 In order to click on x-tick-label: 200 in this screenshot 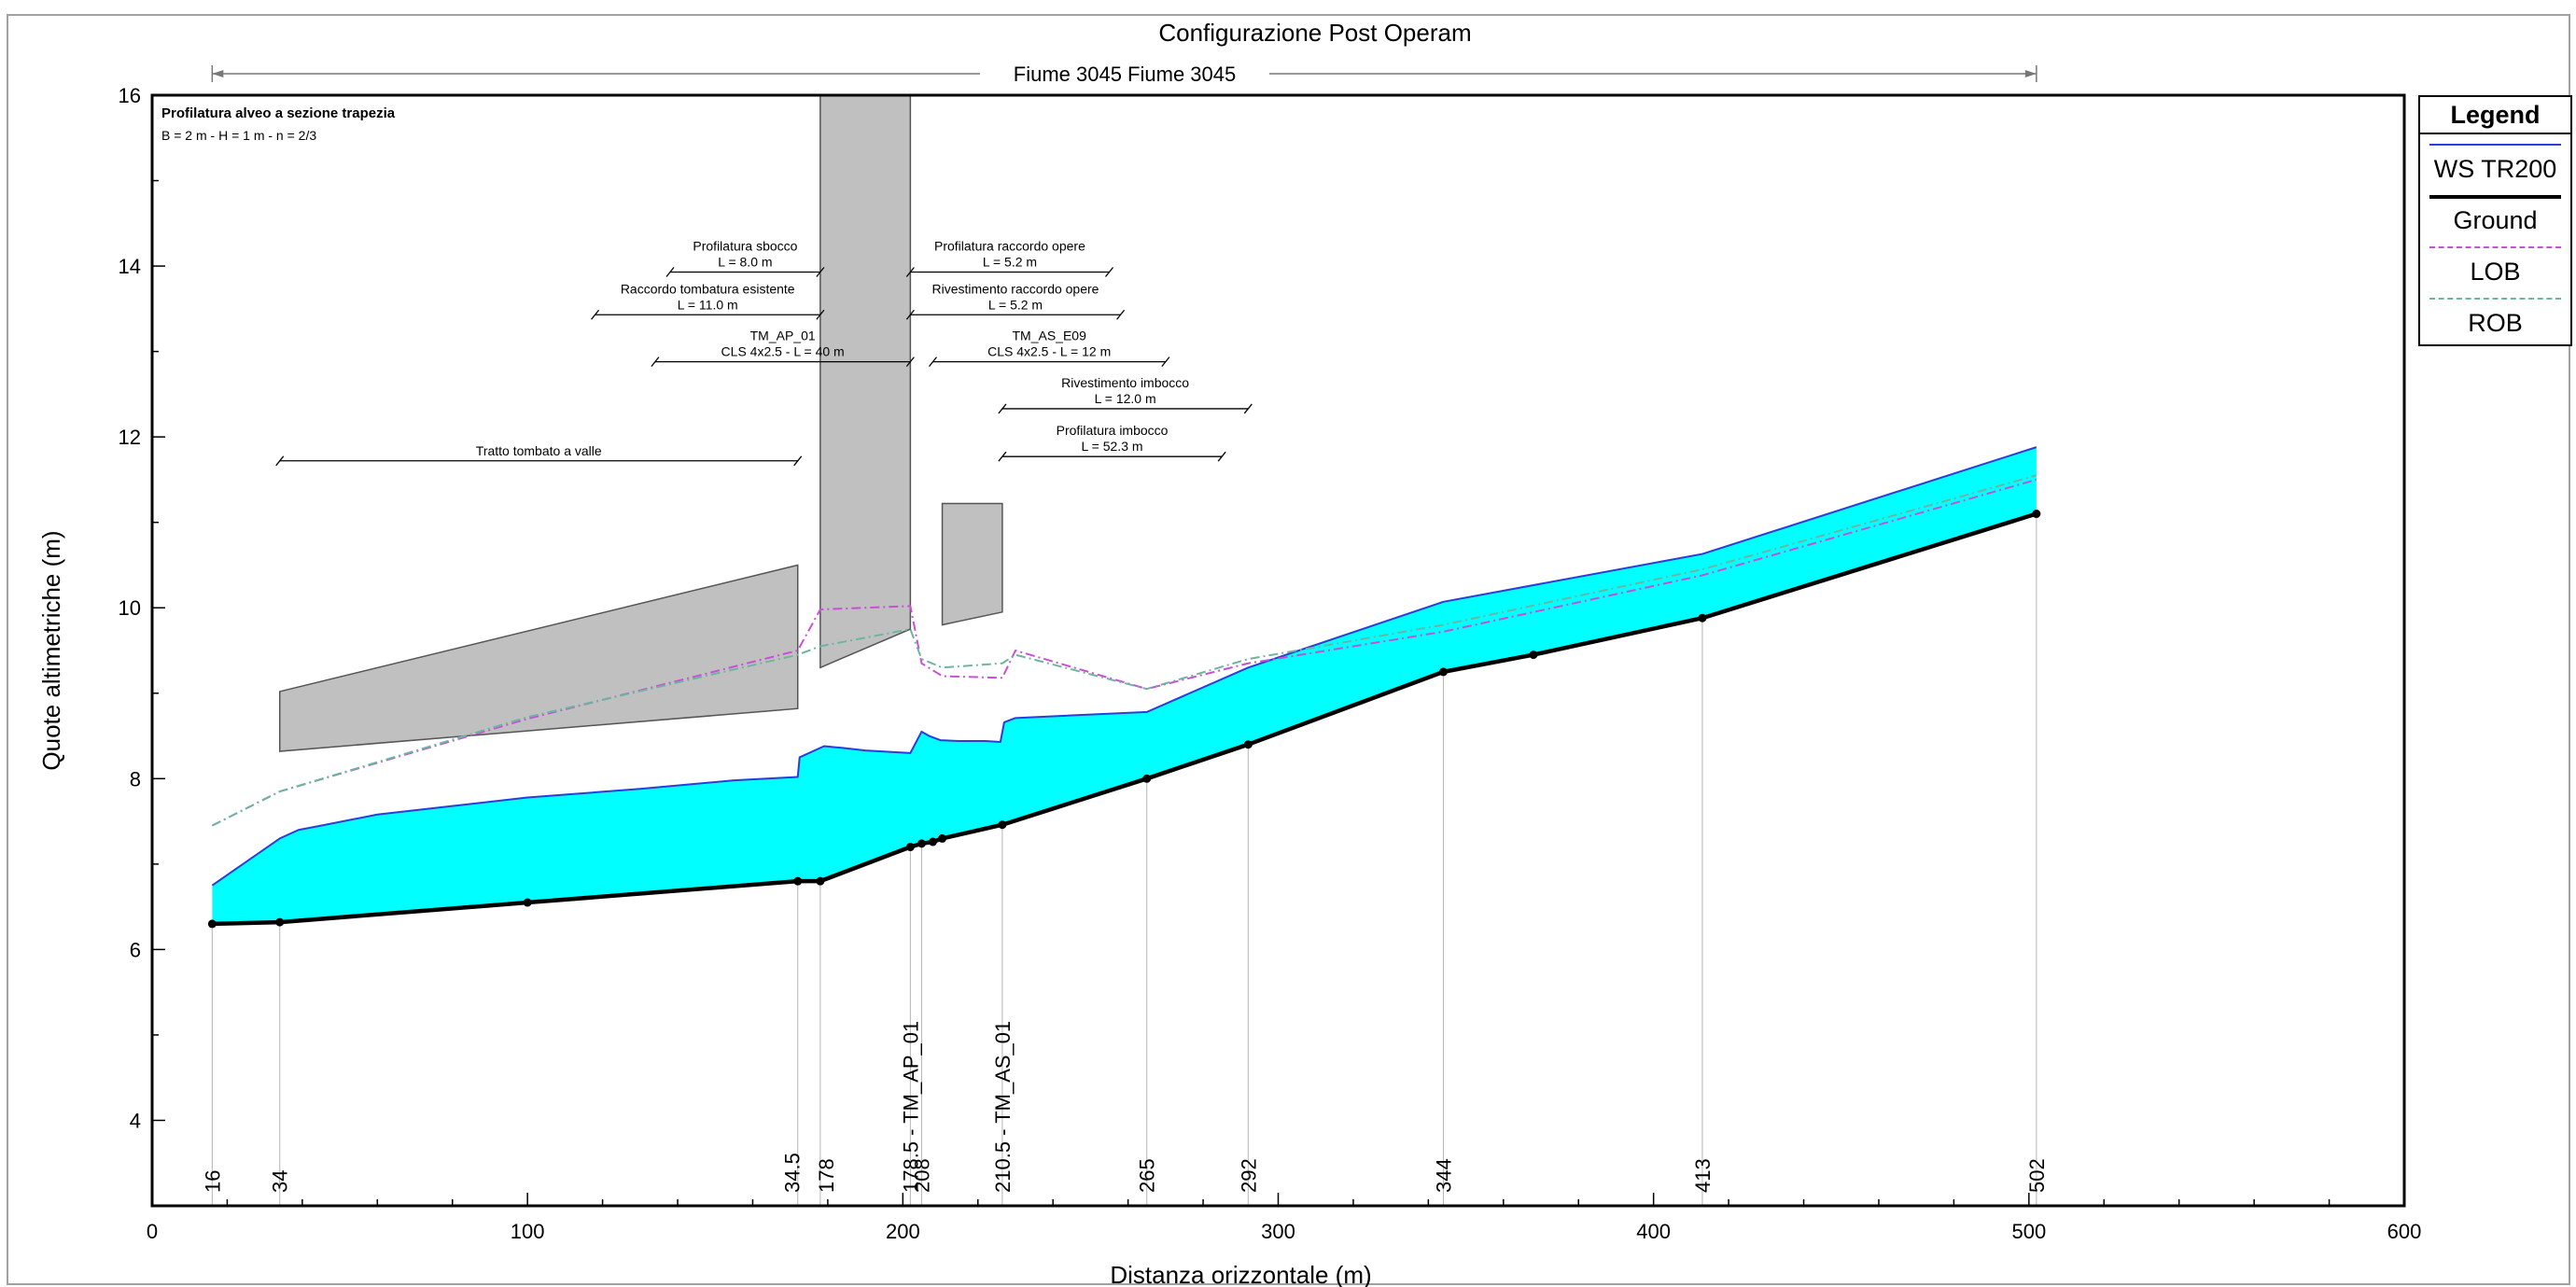, I will do `click(903, 1231)`.